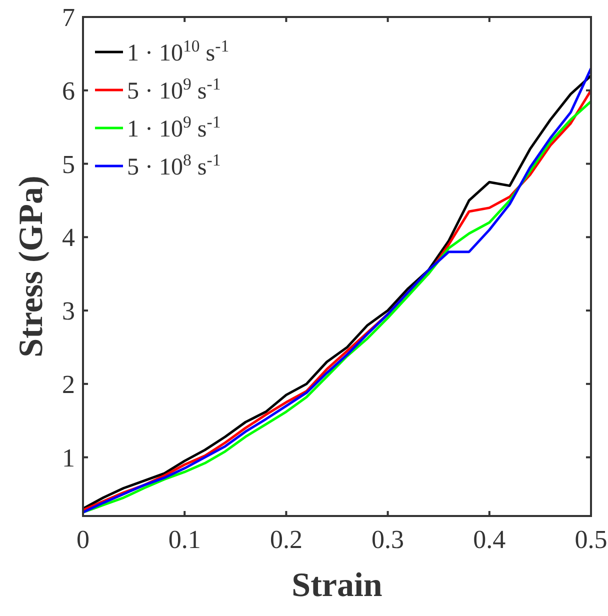  Describe the element at coordinates (174, 89) in the screenshot. I see `legend-label: 5 · 10$^{9}$ s$^{-1}$` at that location.